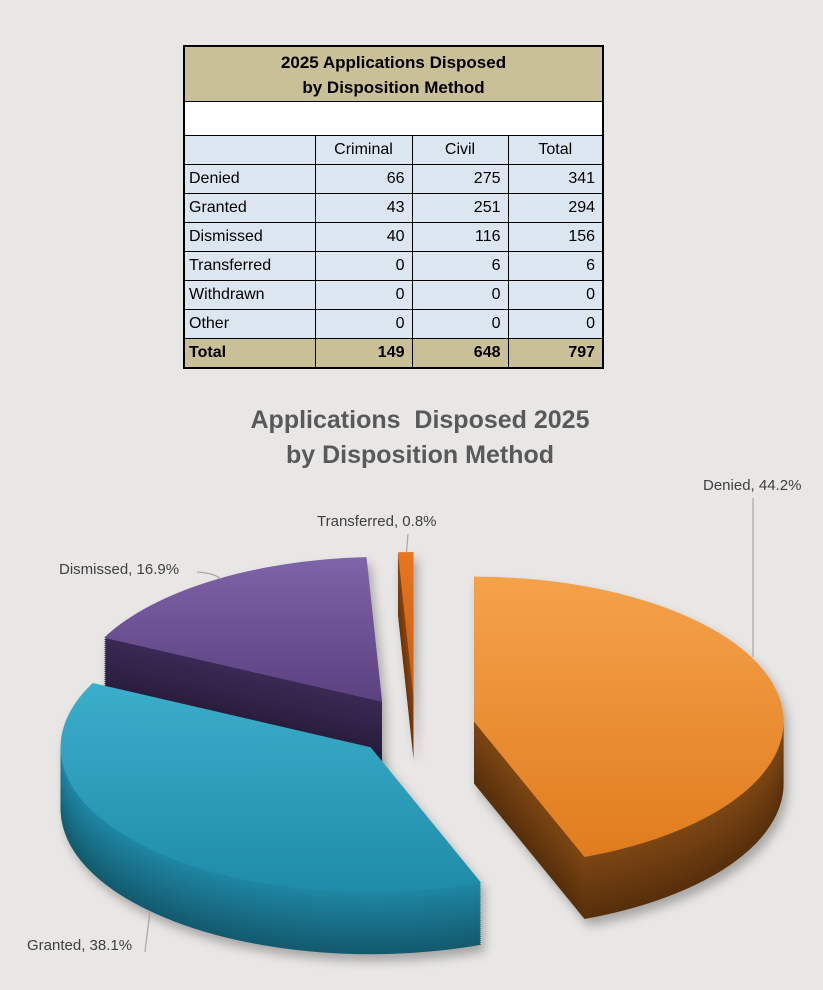 The image size is (823, 990). I want to click on total-criminal-value: 149, so click(363, 353).